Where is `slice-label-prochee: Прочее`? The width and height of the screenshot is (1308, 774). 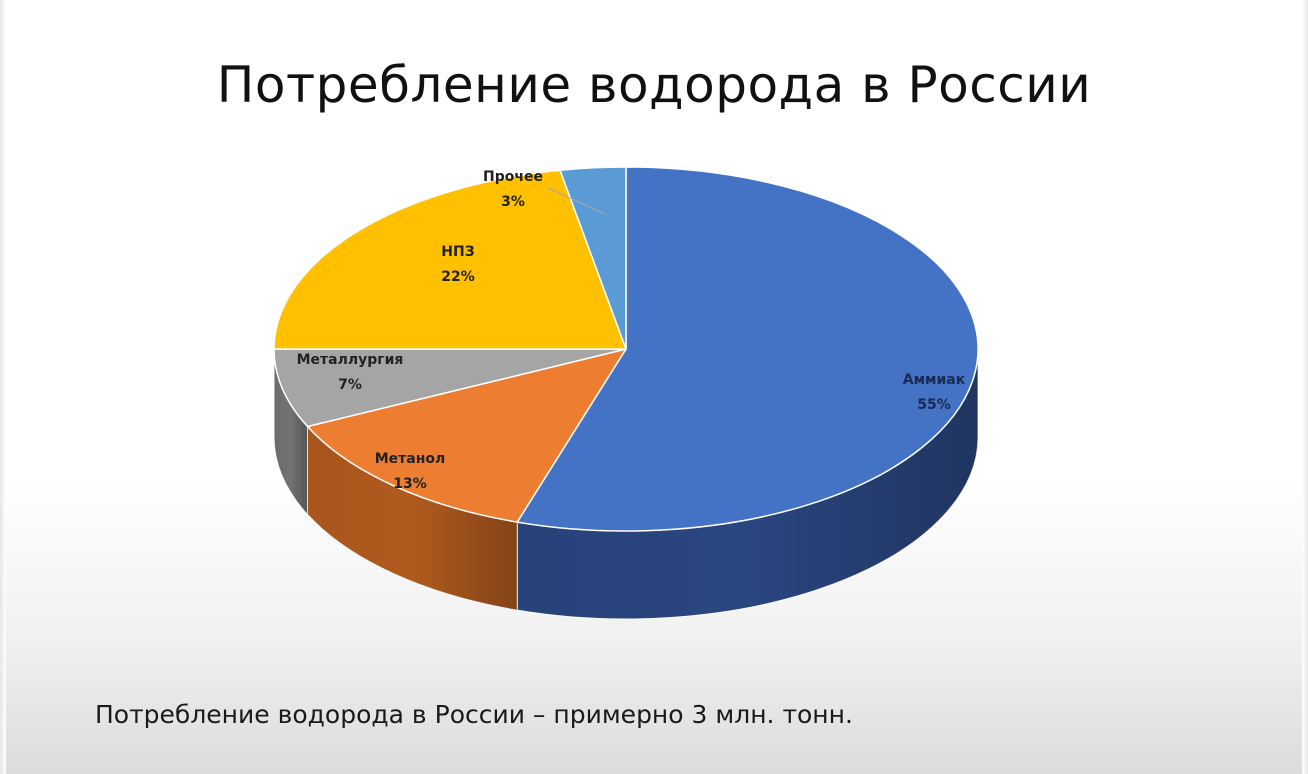 slice-label-prochee: Прочее is located at coordinates (513, 177).